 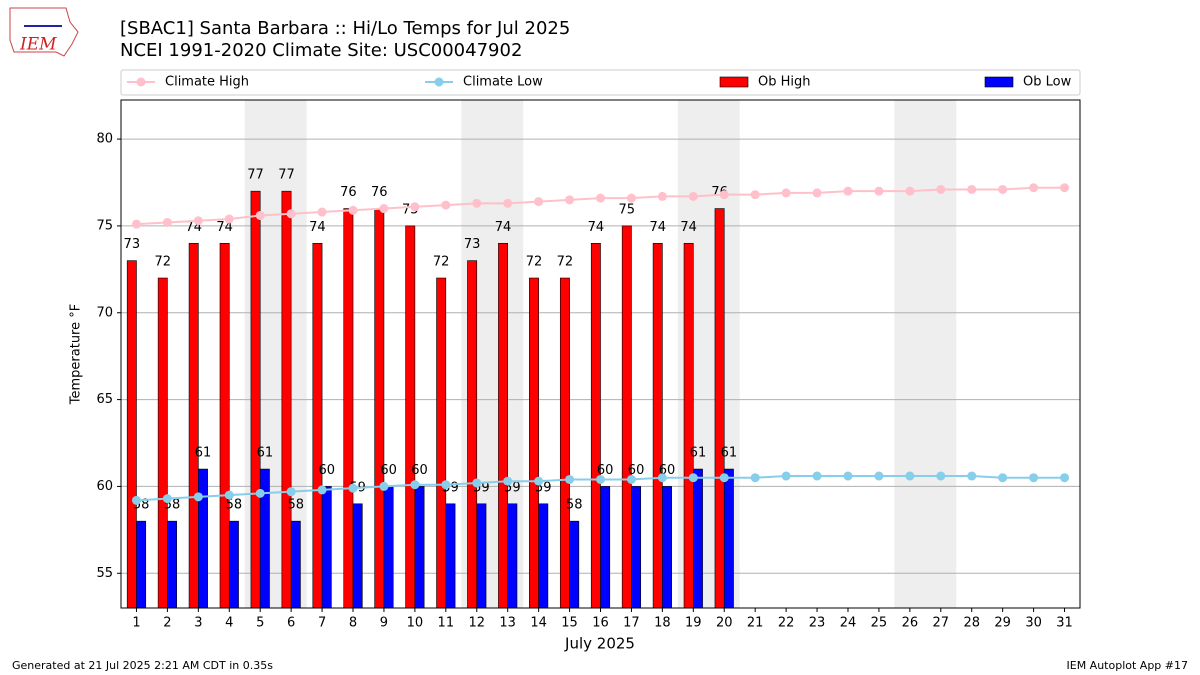 I want to click on y-axis-label: Temperature °F, so click(x=76, y=354).